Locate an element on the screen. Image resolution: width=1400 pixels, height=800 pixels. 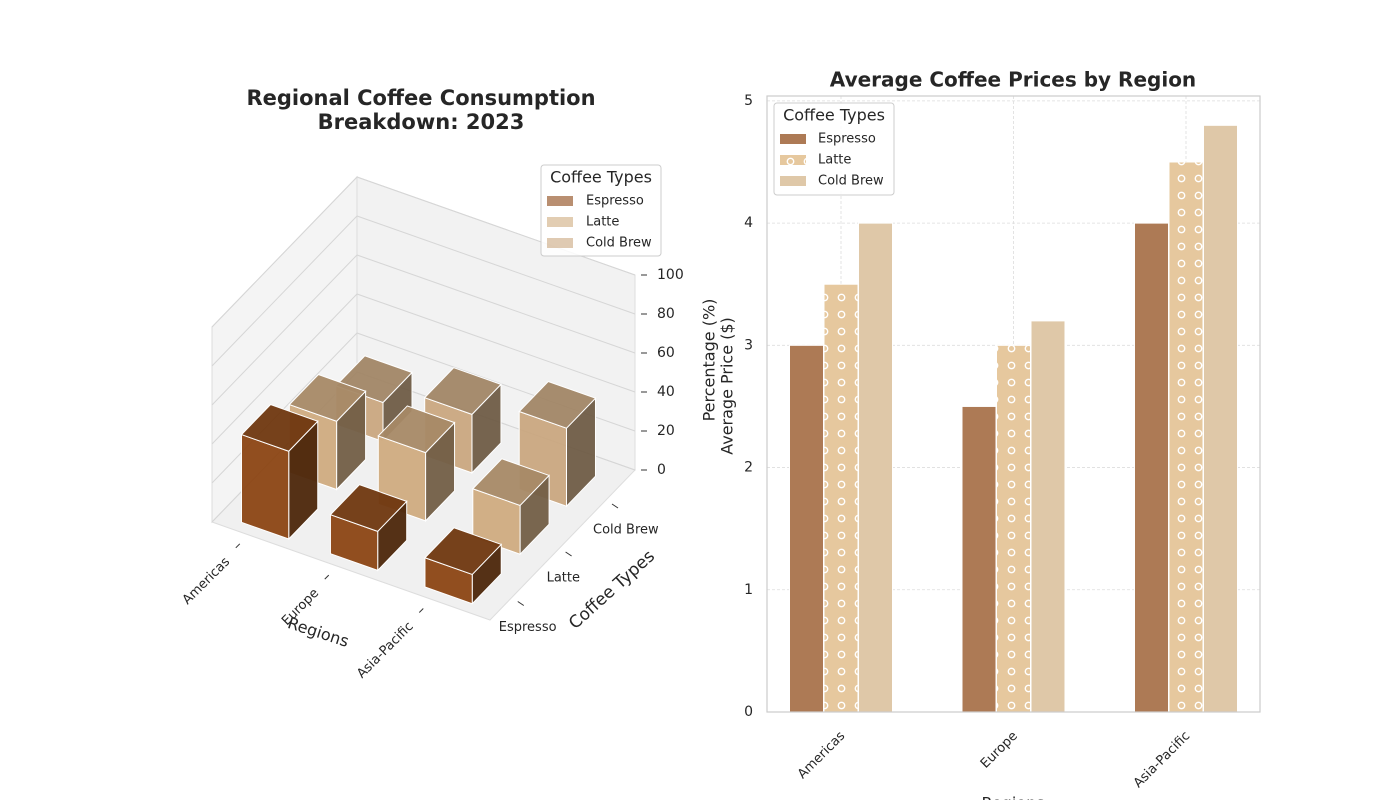
z-tick-label: 20 is located at coordinates (666, 431).